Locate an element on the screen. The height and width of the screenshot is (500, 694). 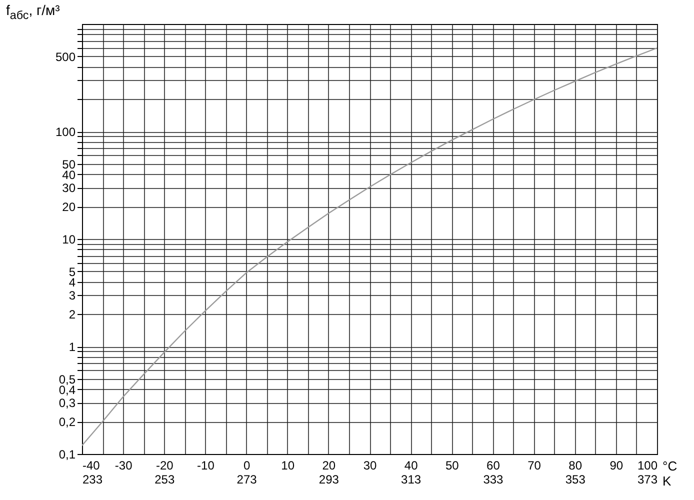
x2-tick-label: 253 is located at coordinates (164, 479).